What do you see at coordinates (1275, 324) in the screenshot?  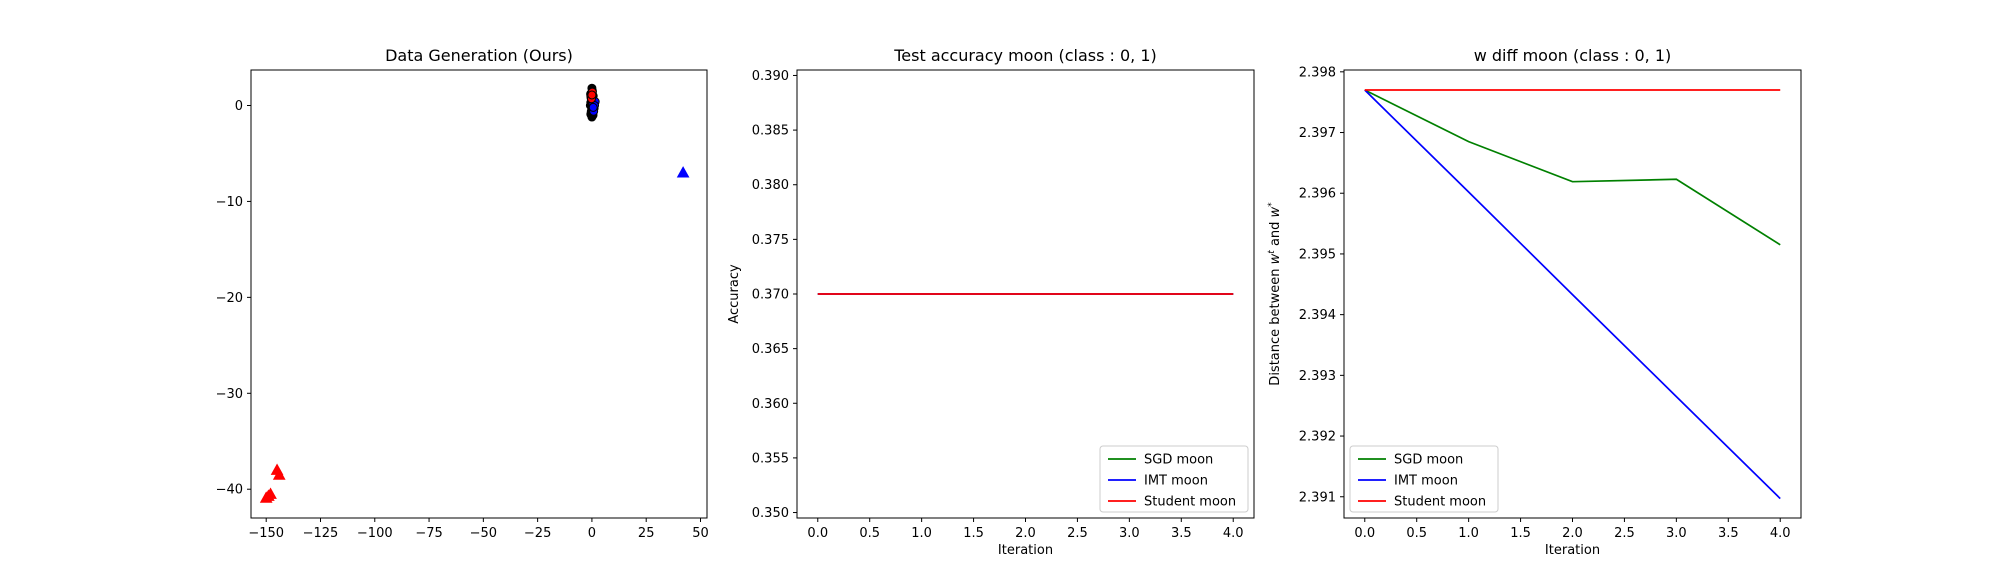 I see `y-axis-label-part: Distance between` at bounding box center [1275, 324].